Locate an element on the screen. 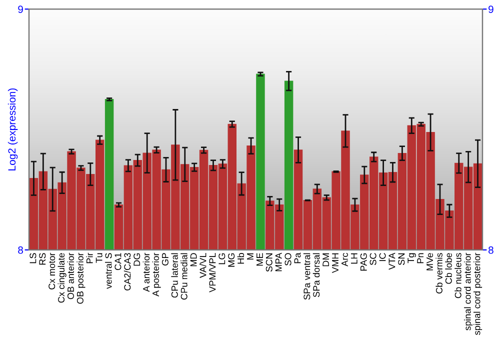 Image resolution: width=500 pixels, height=350 pixels. x-tick-label: ventral S is located at coordinates (108, 271).